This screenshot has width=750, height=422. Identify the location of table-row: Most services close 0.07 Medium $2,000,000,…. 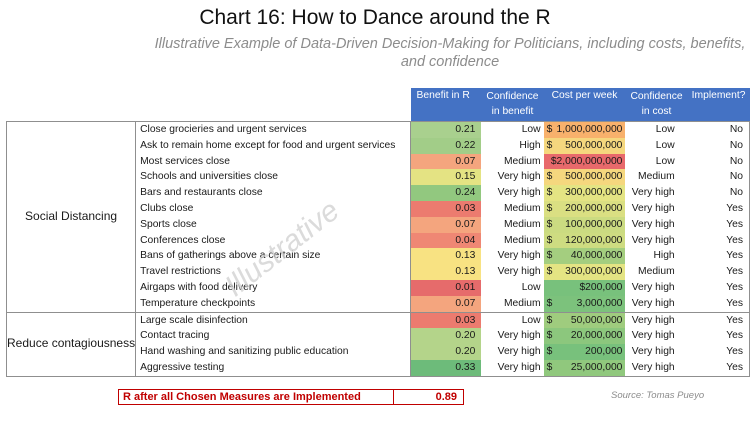
(378, 161).